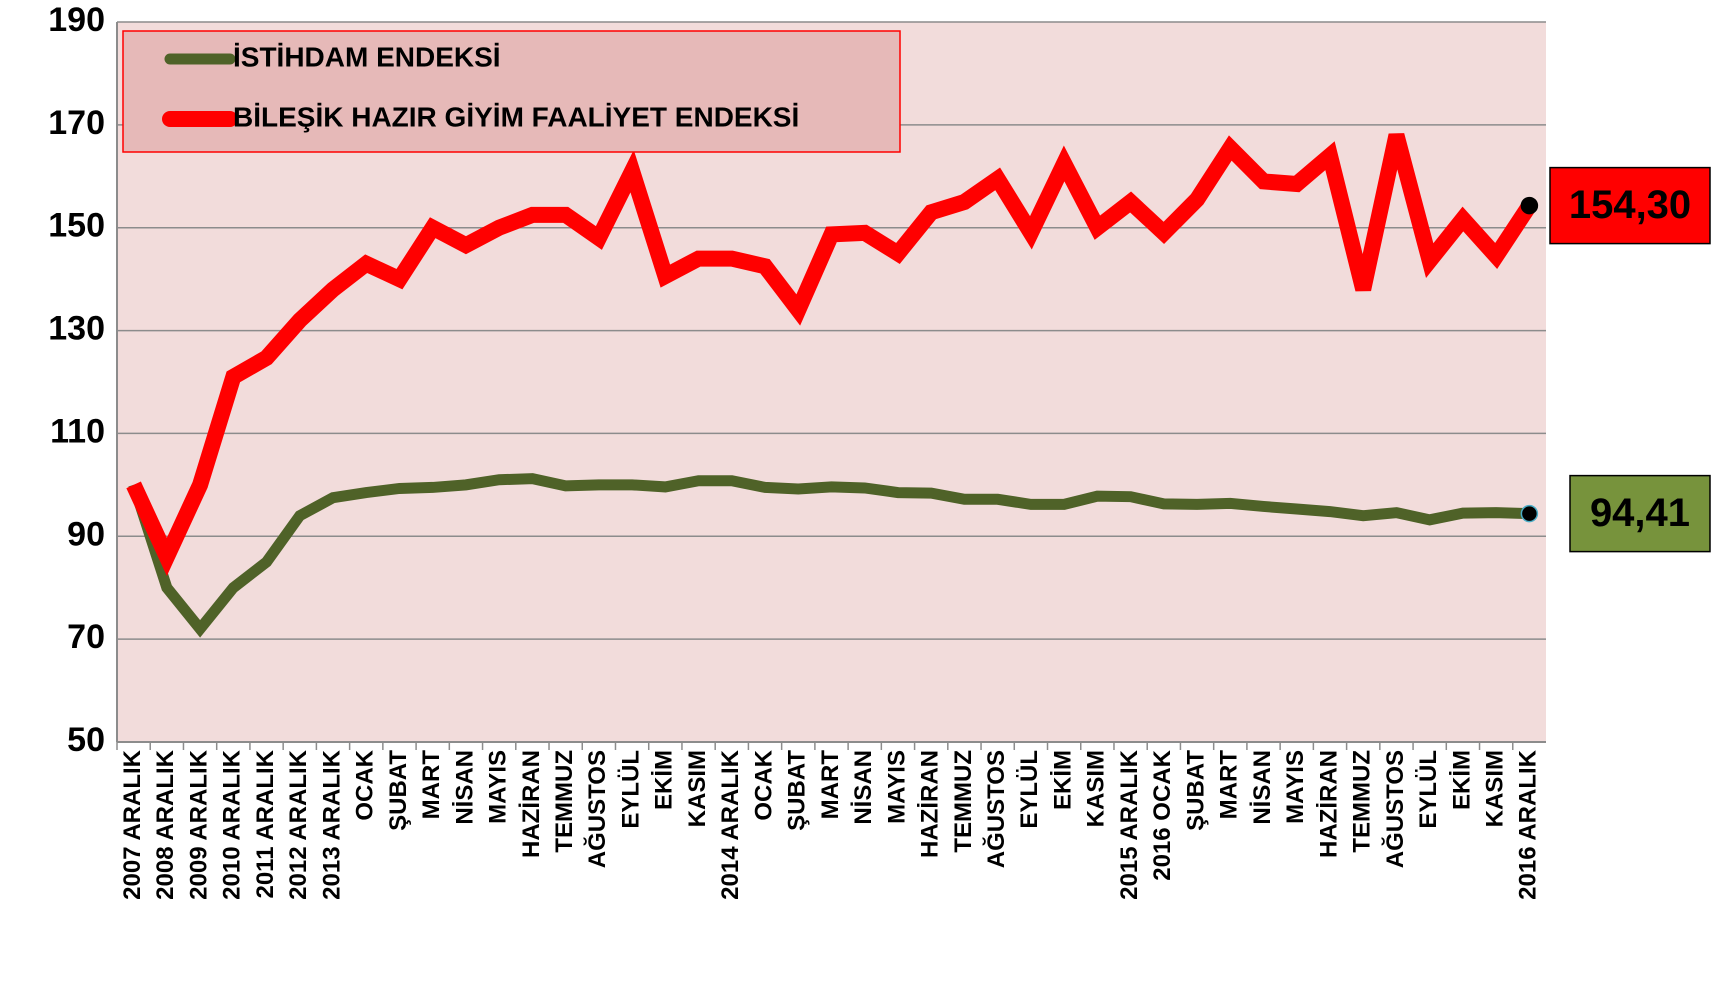  I want to click on y-tick-label: 130, so click(76, 329).